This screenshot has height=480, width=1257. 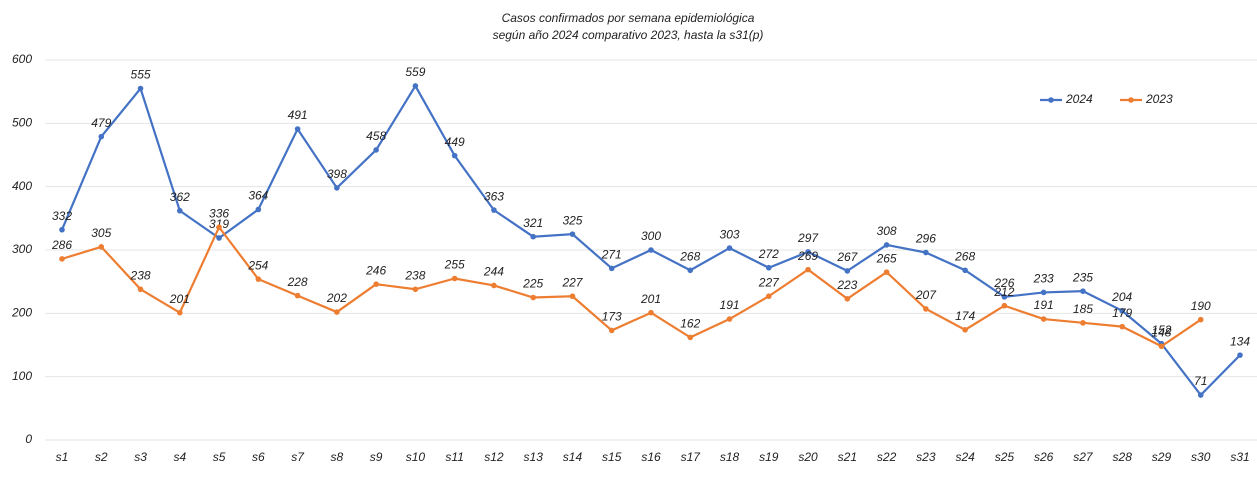 What do you see at coordinates (1122, 313) in the screenshot?
I see `data-label: 179` at bounding box center [1122, 313].